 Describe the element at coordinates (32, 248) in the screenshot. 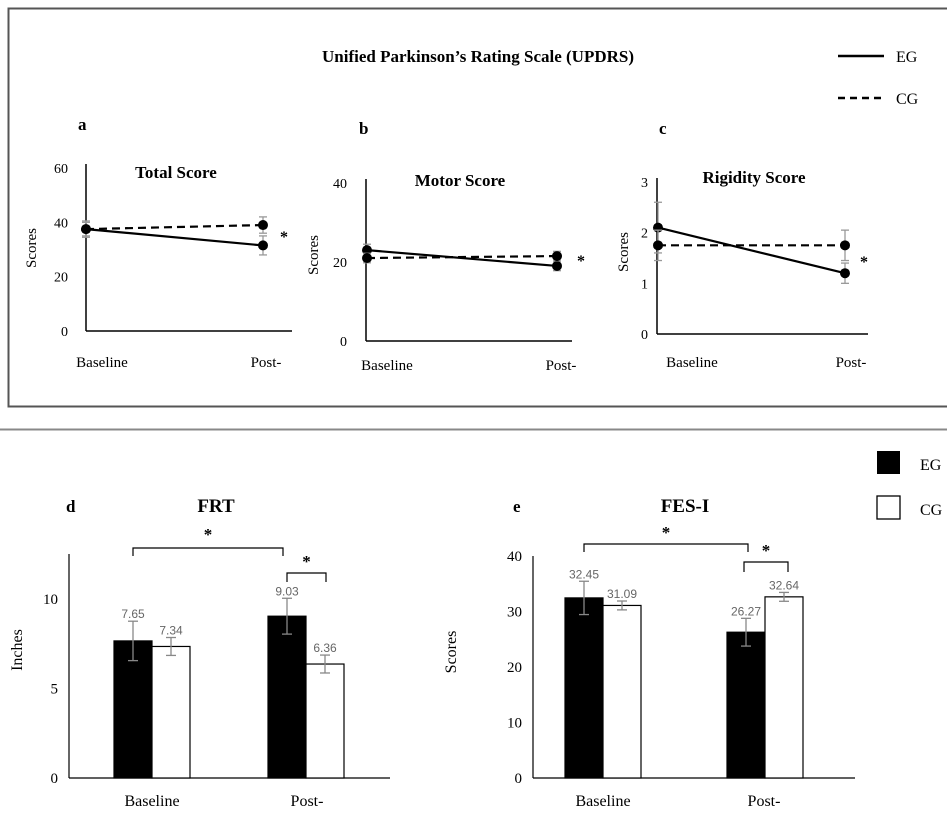

I see `chart-a-ylabel: Scores` at that location.